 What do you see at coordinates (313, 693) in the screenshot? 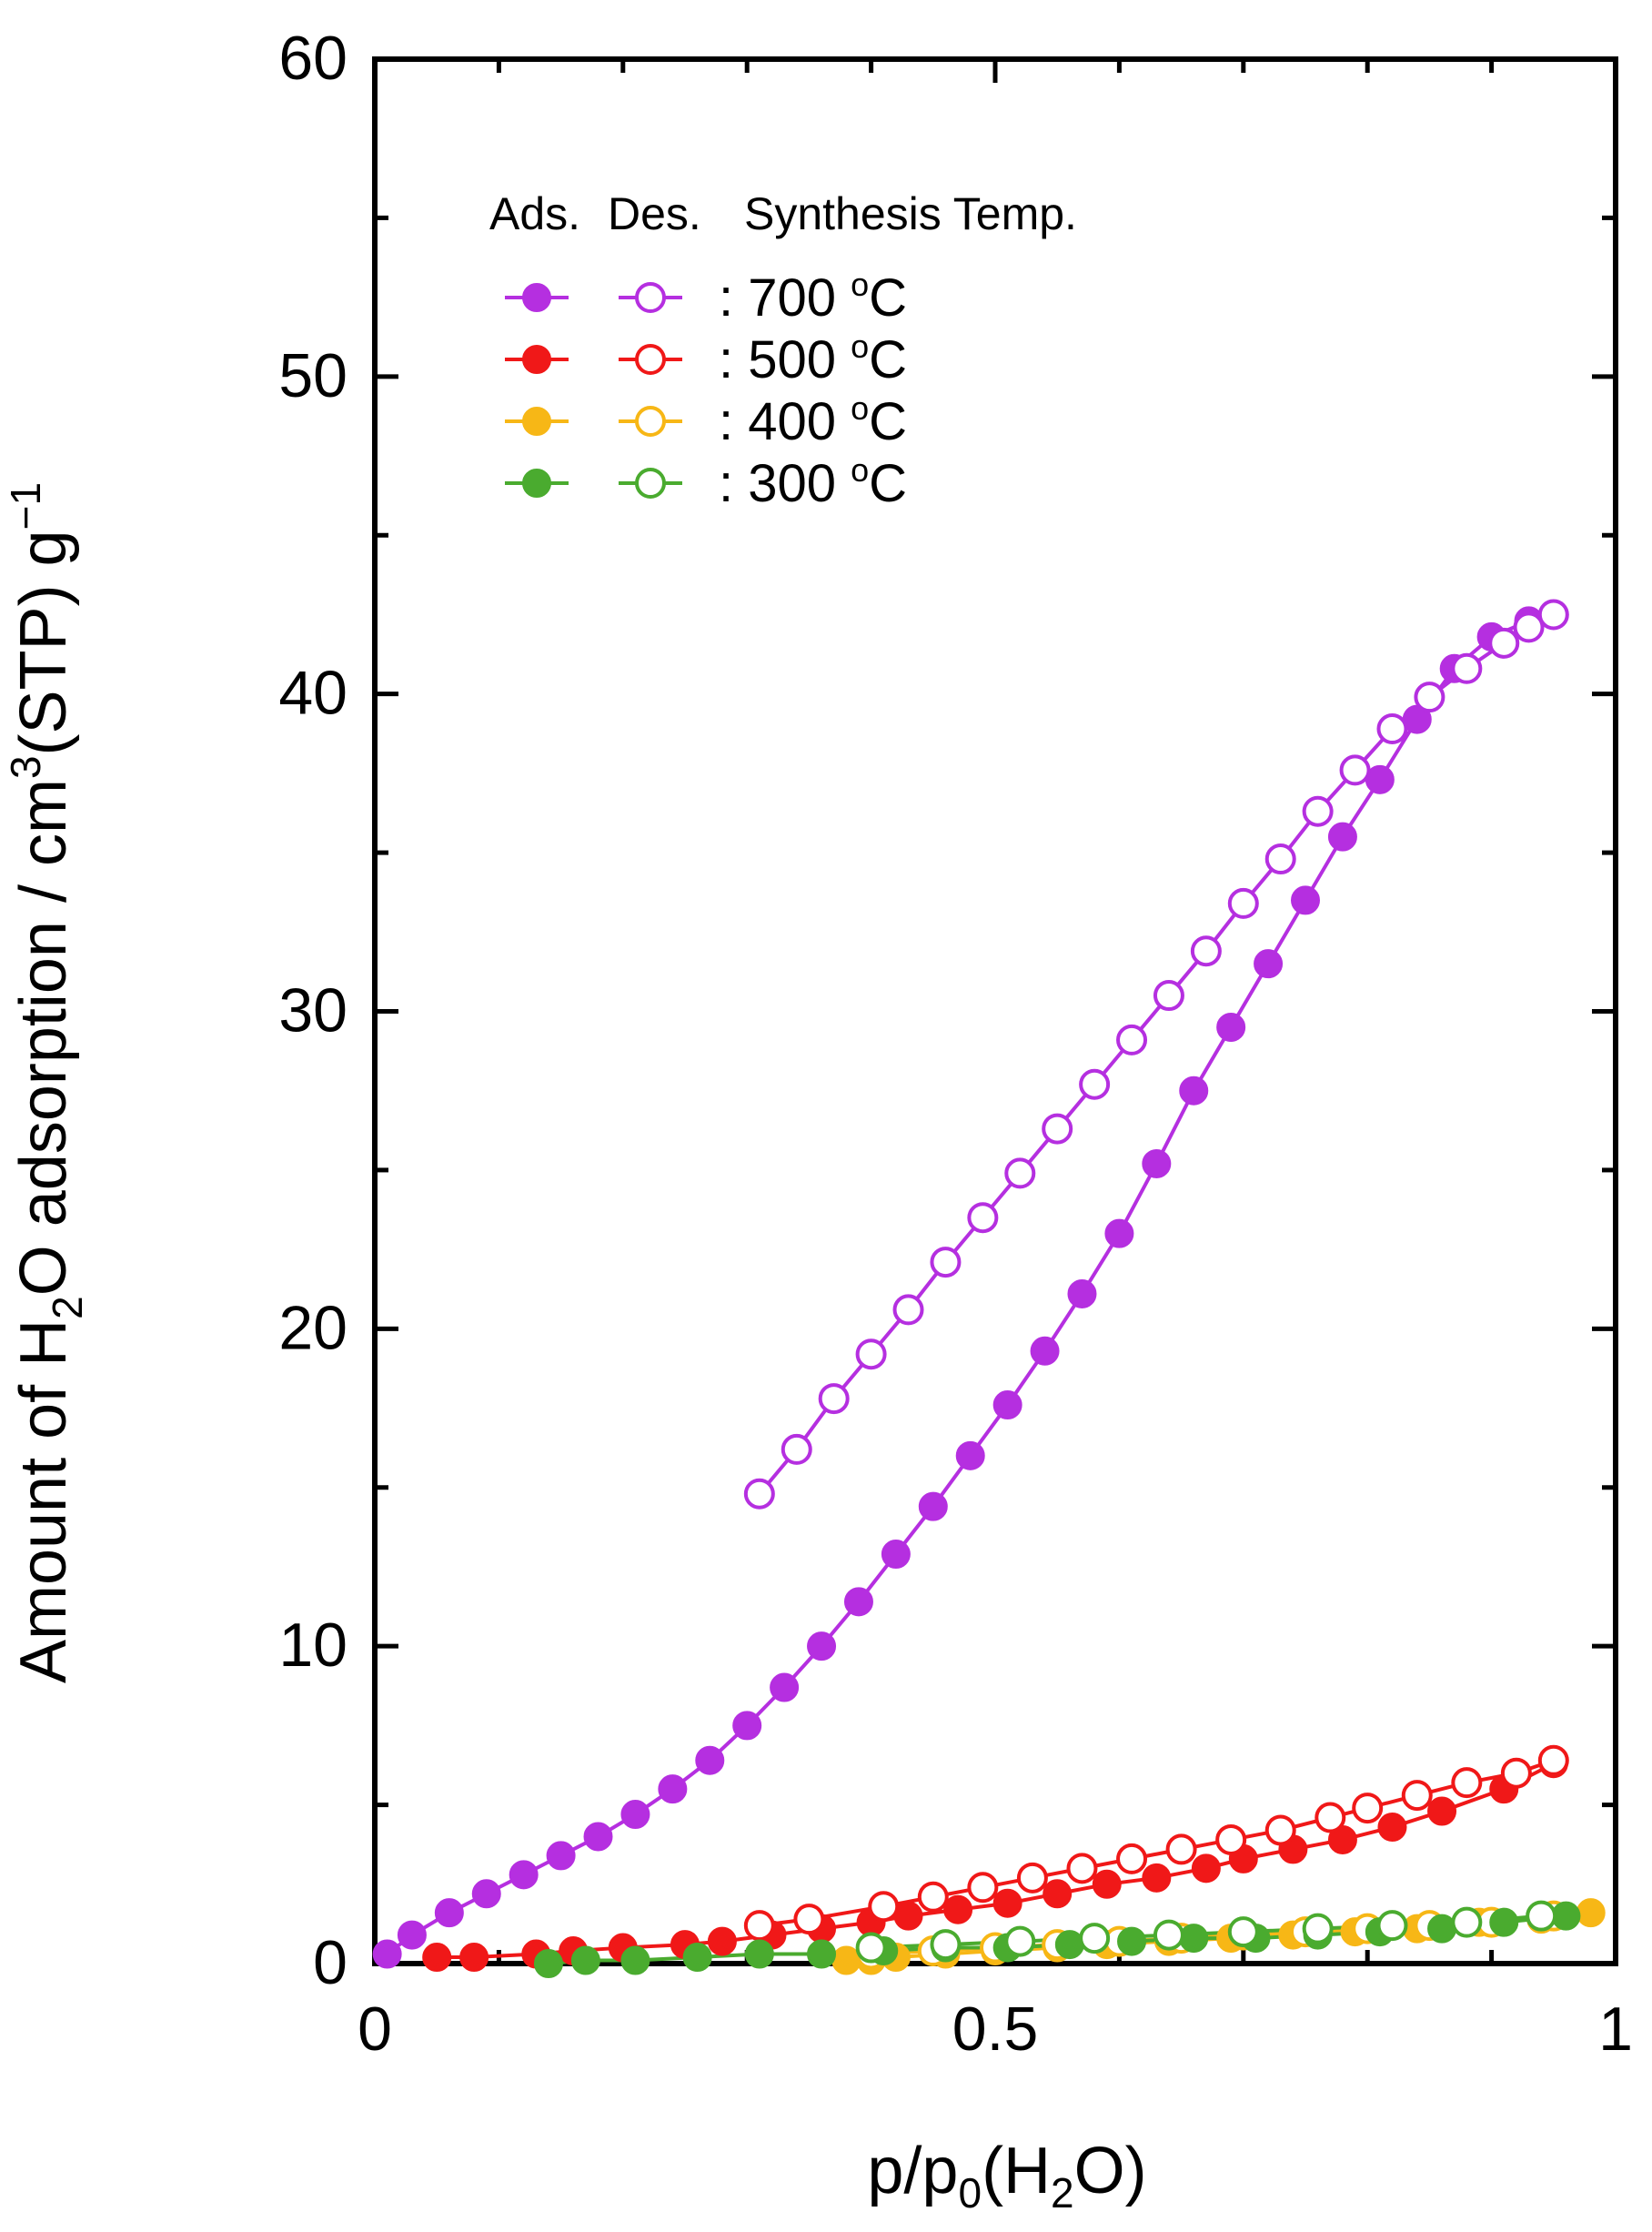
I see `y-tick-label: 40` at bounding box center [313, 693].